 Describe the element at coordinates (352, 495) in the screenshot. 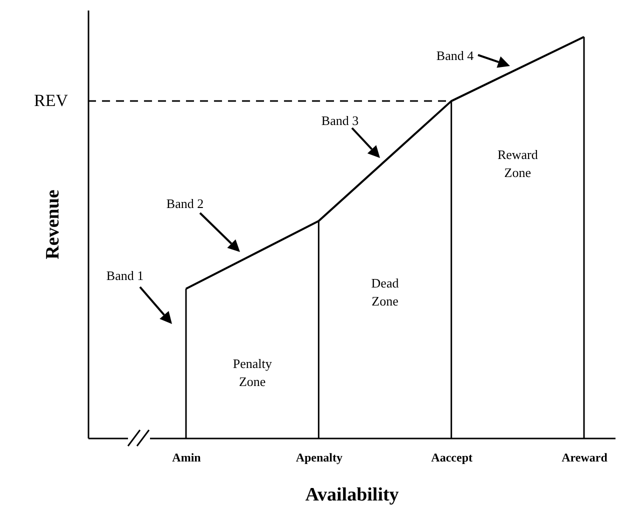

I see `x-axis-title: Availability` at that location.